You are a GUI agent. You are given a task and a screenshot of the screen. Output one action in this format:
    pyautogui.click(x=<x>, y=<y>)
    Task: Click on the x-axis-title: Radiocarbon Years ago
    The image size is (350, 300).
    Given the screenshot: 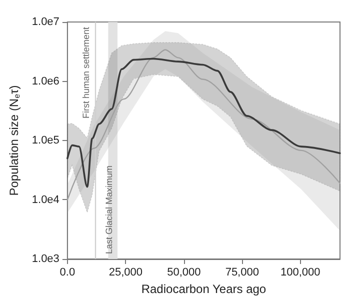 What is the action you would take?
    pyautogui.click(x=203, y=289)
    